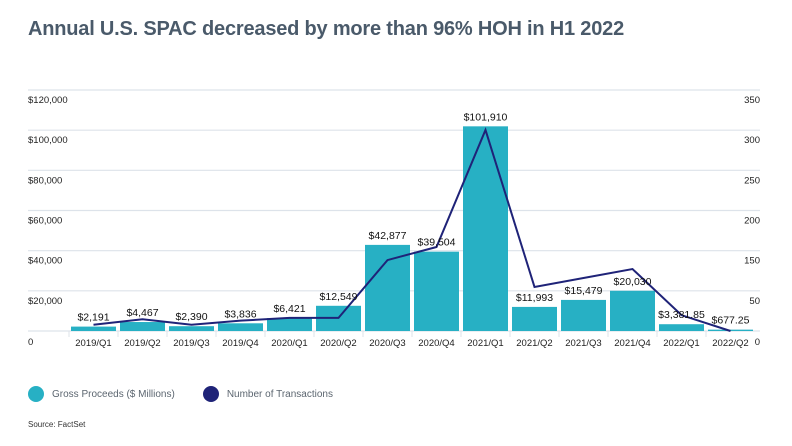 The height and width of the screenshot is (446, 792). I want to click on data-label: $12,549, so click(339, 297).